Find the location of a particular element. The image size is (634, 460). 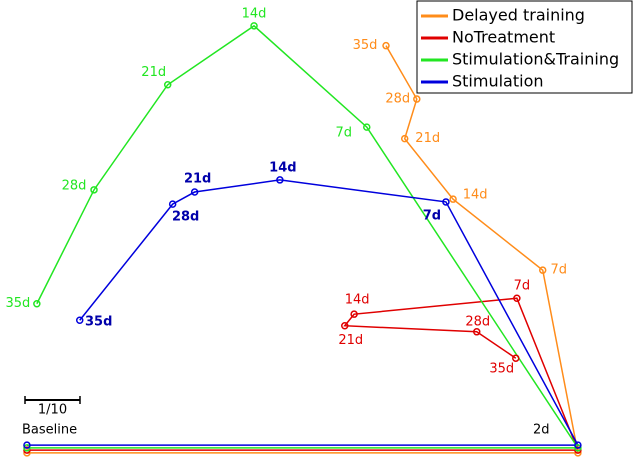

legend-label: NoTreatment is located at coordinates (503, 37).